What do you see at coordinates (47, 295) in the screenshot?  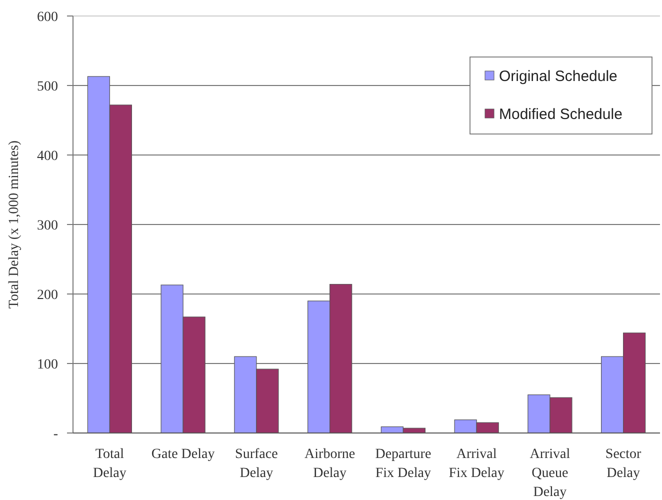 I see `y-tick-label: 200` at bounding box center [47, 295].